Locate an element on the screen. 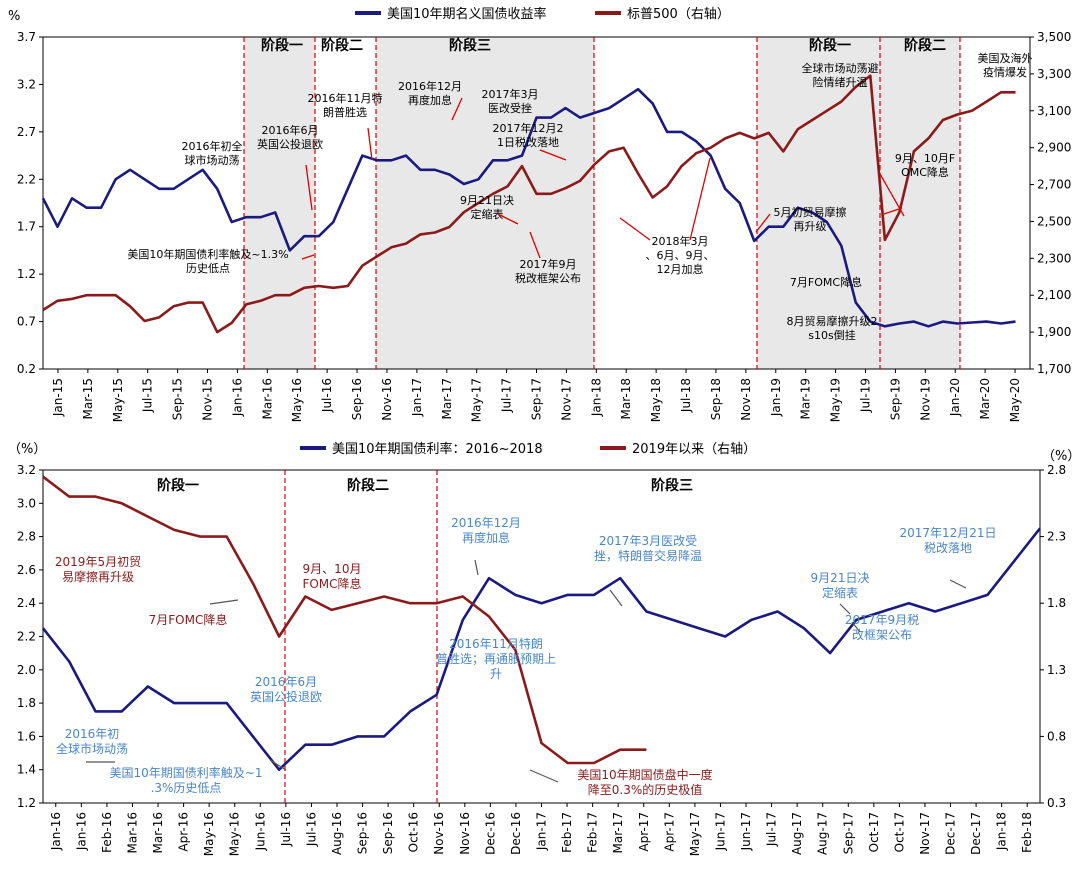  x-tick-label: Jan-18 is located at coordinates (596, 397).